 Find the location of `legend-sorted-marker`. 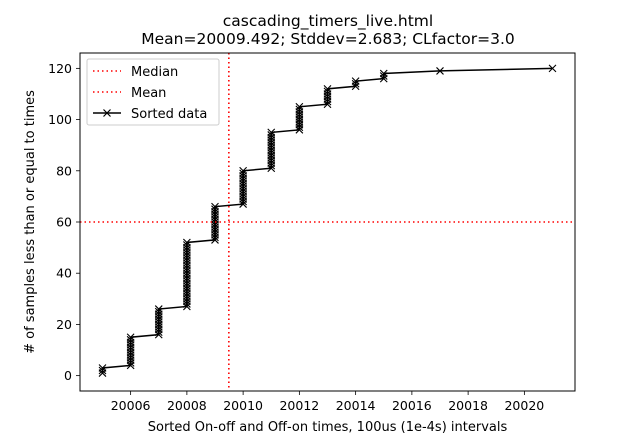

legend-sorted-marker is located at coordinates (107, 113).